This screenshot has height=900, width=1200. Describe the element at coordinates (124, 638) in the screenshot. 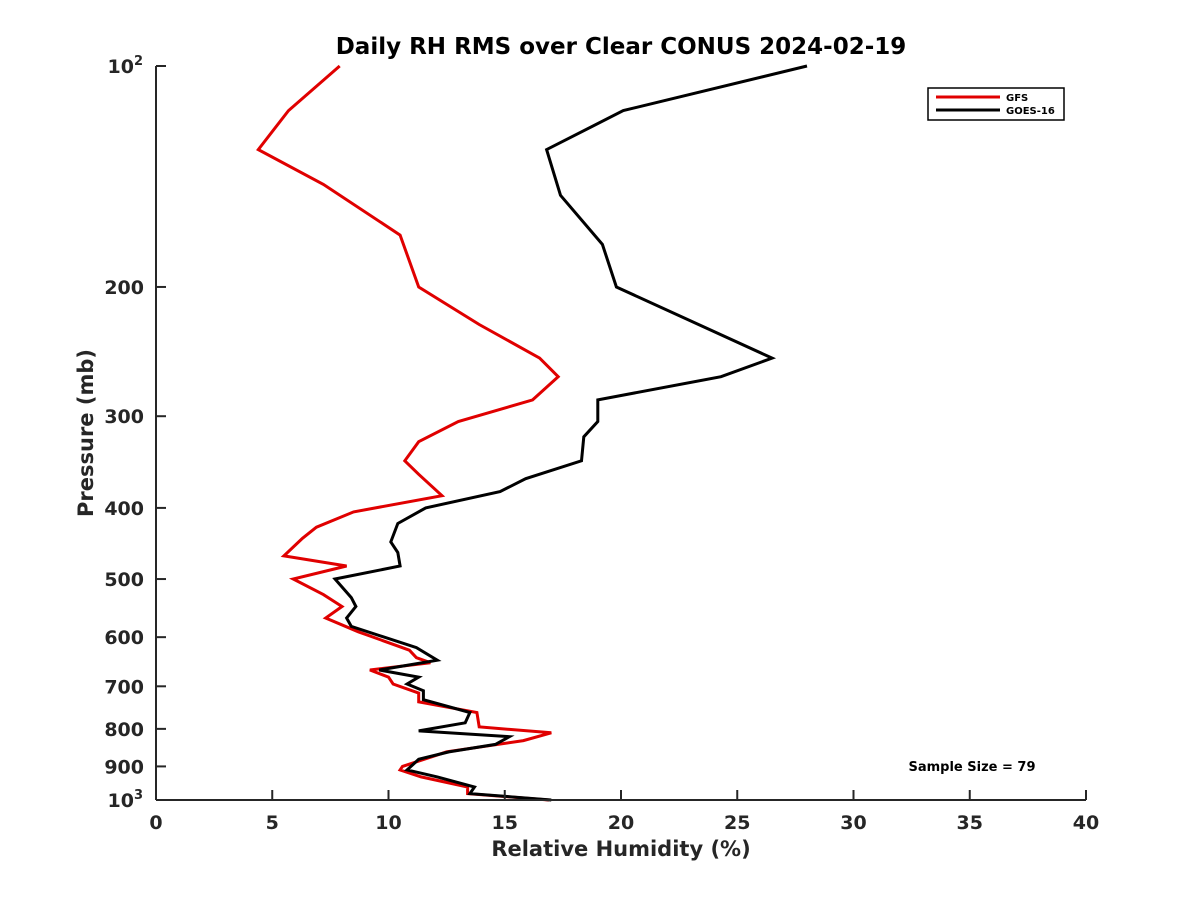

I see `y-tick-label: 600` at that location.